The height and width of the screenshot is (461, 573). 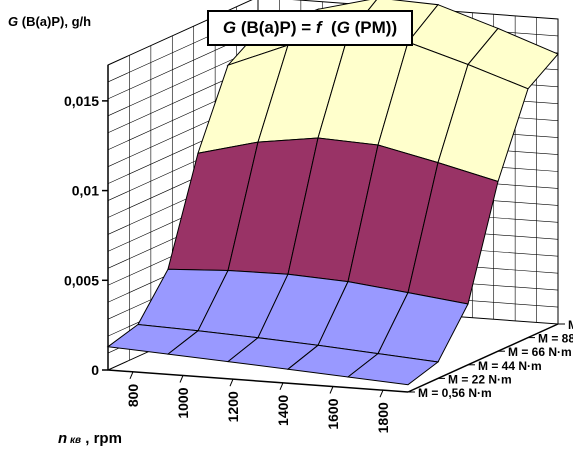 I want to click on y-axis, so click(x=483, y=358).